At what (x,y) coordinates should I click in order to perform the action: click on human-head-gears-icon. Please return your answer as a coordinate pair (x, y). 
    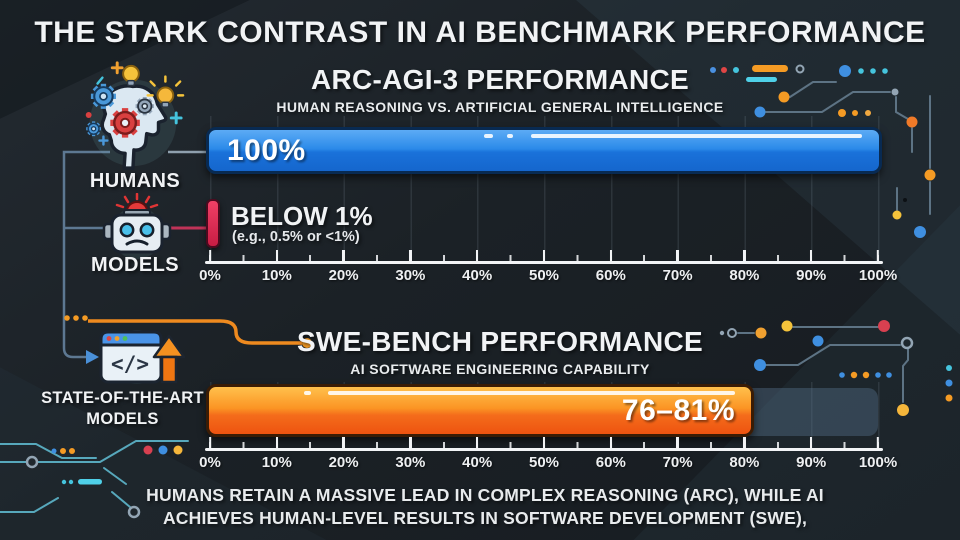
    Looking at the image, I should click on (135, 115).